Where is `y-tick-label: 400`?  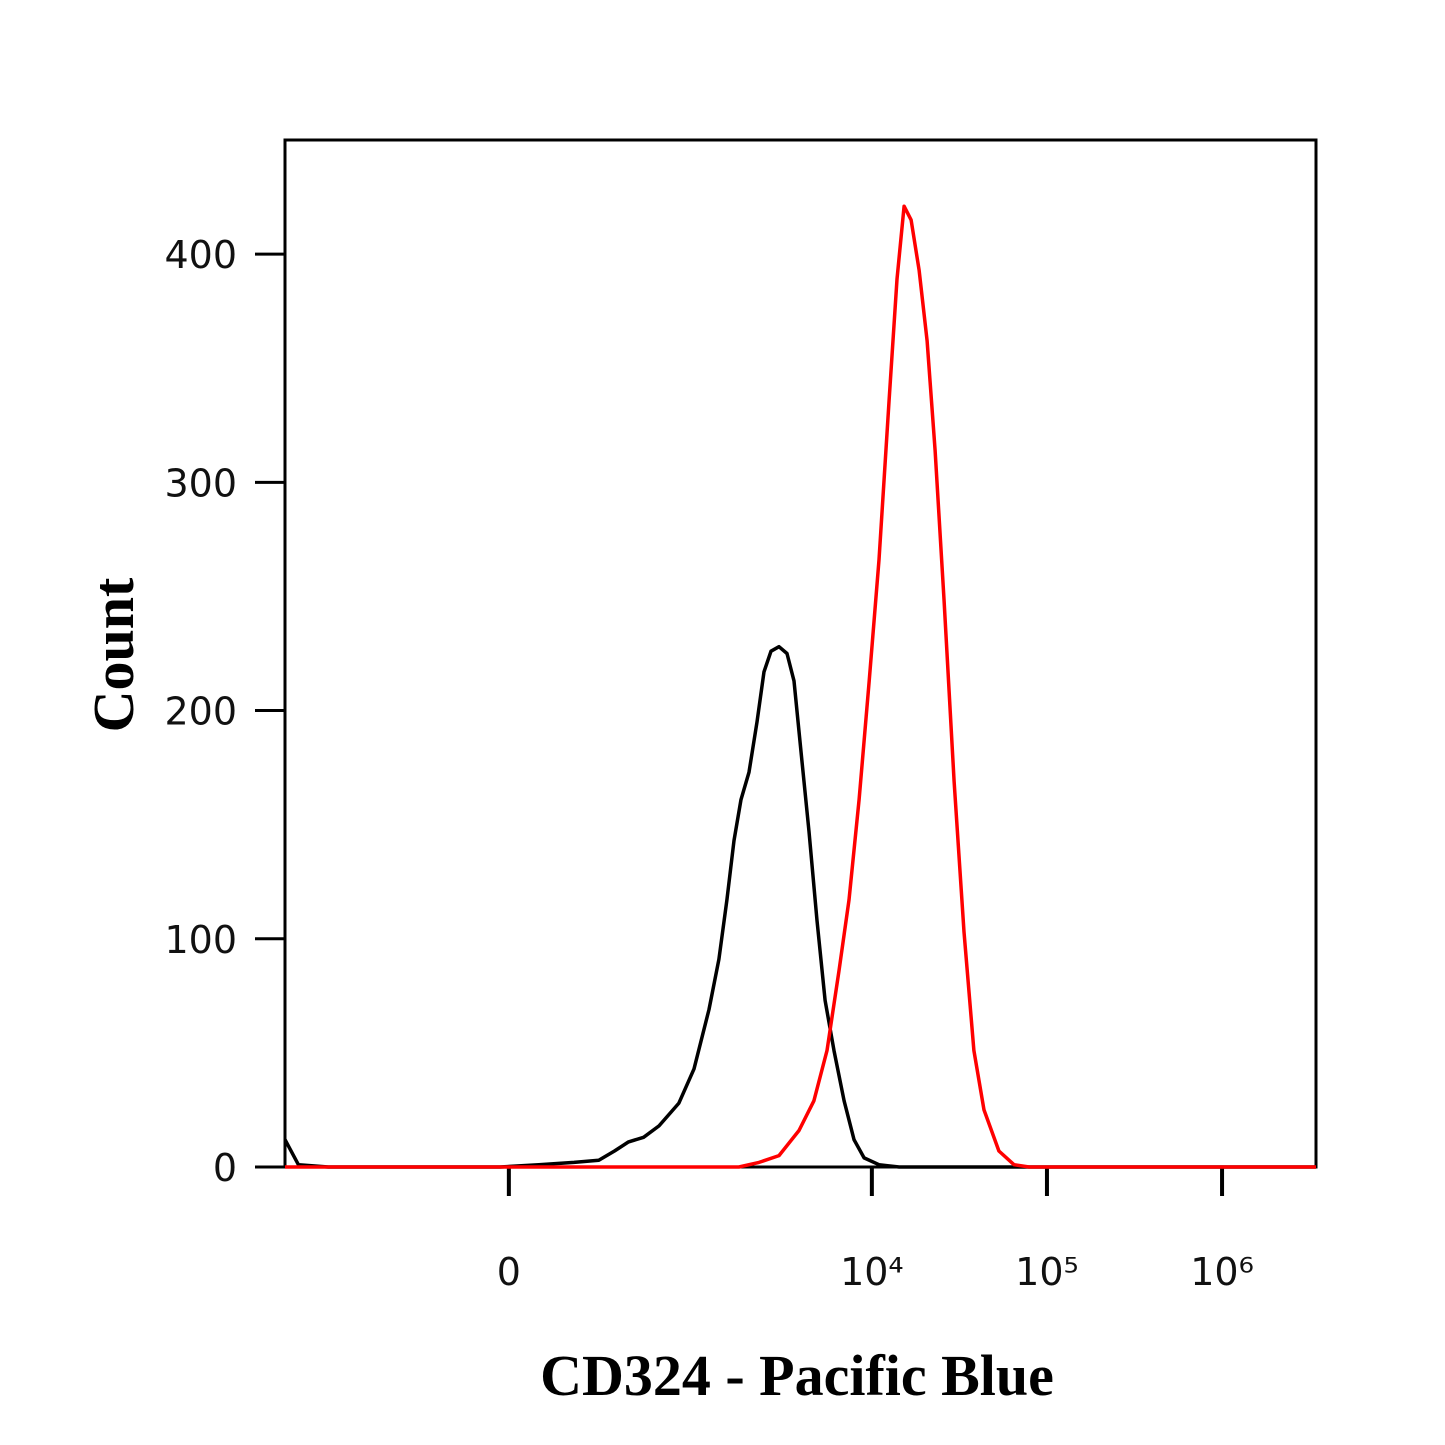 y-tick-label: 400 is located at coordinates (200, 255).